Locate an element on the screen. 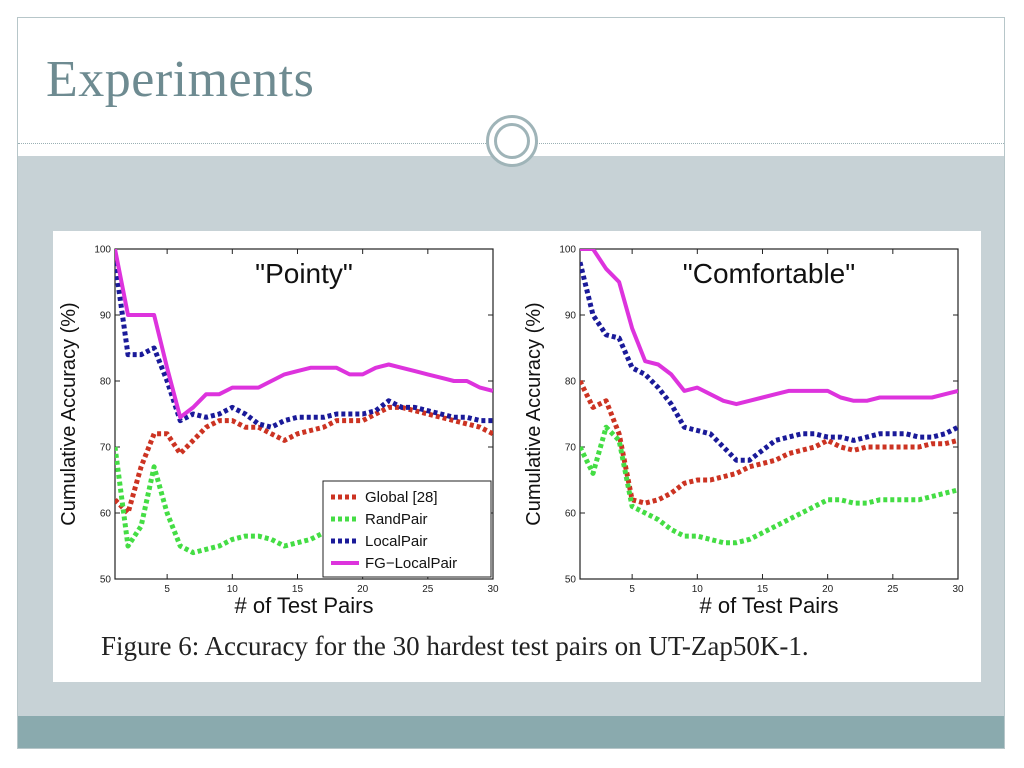 The image size is (1024, 768). legend-label-4: FG−LocalPair is located at coordinates (411, 563).